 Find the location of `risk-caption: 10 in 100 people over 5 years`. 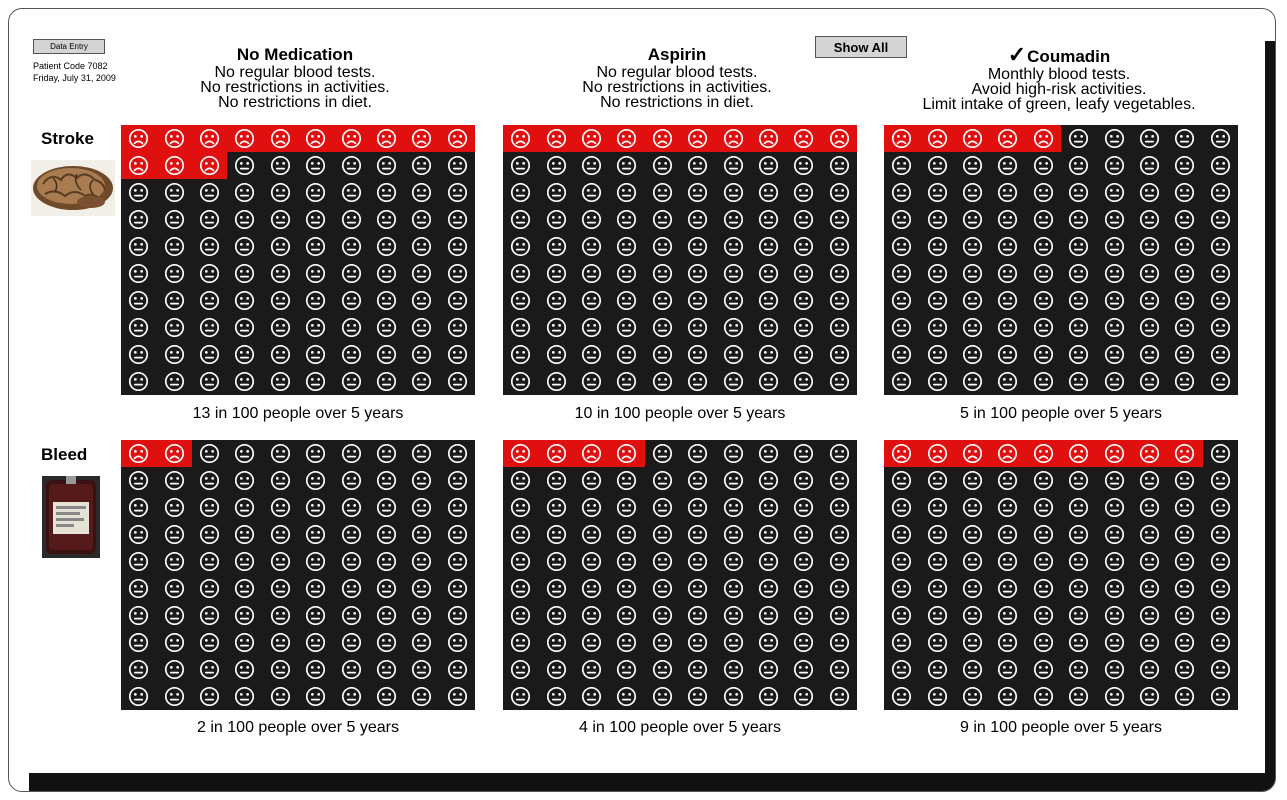

risk-caption: 10 in 100 people over 5 years is located at coordinates (680, 413).